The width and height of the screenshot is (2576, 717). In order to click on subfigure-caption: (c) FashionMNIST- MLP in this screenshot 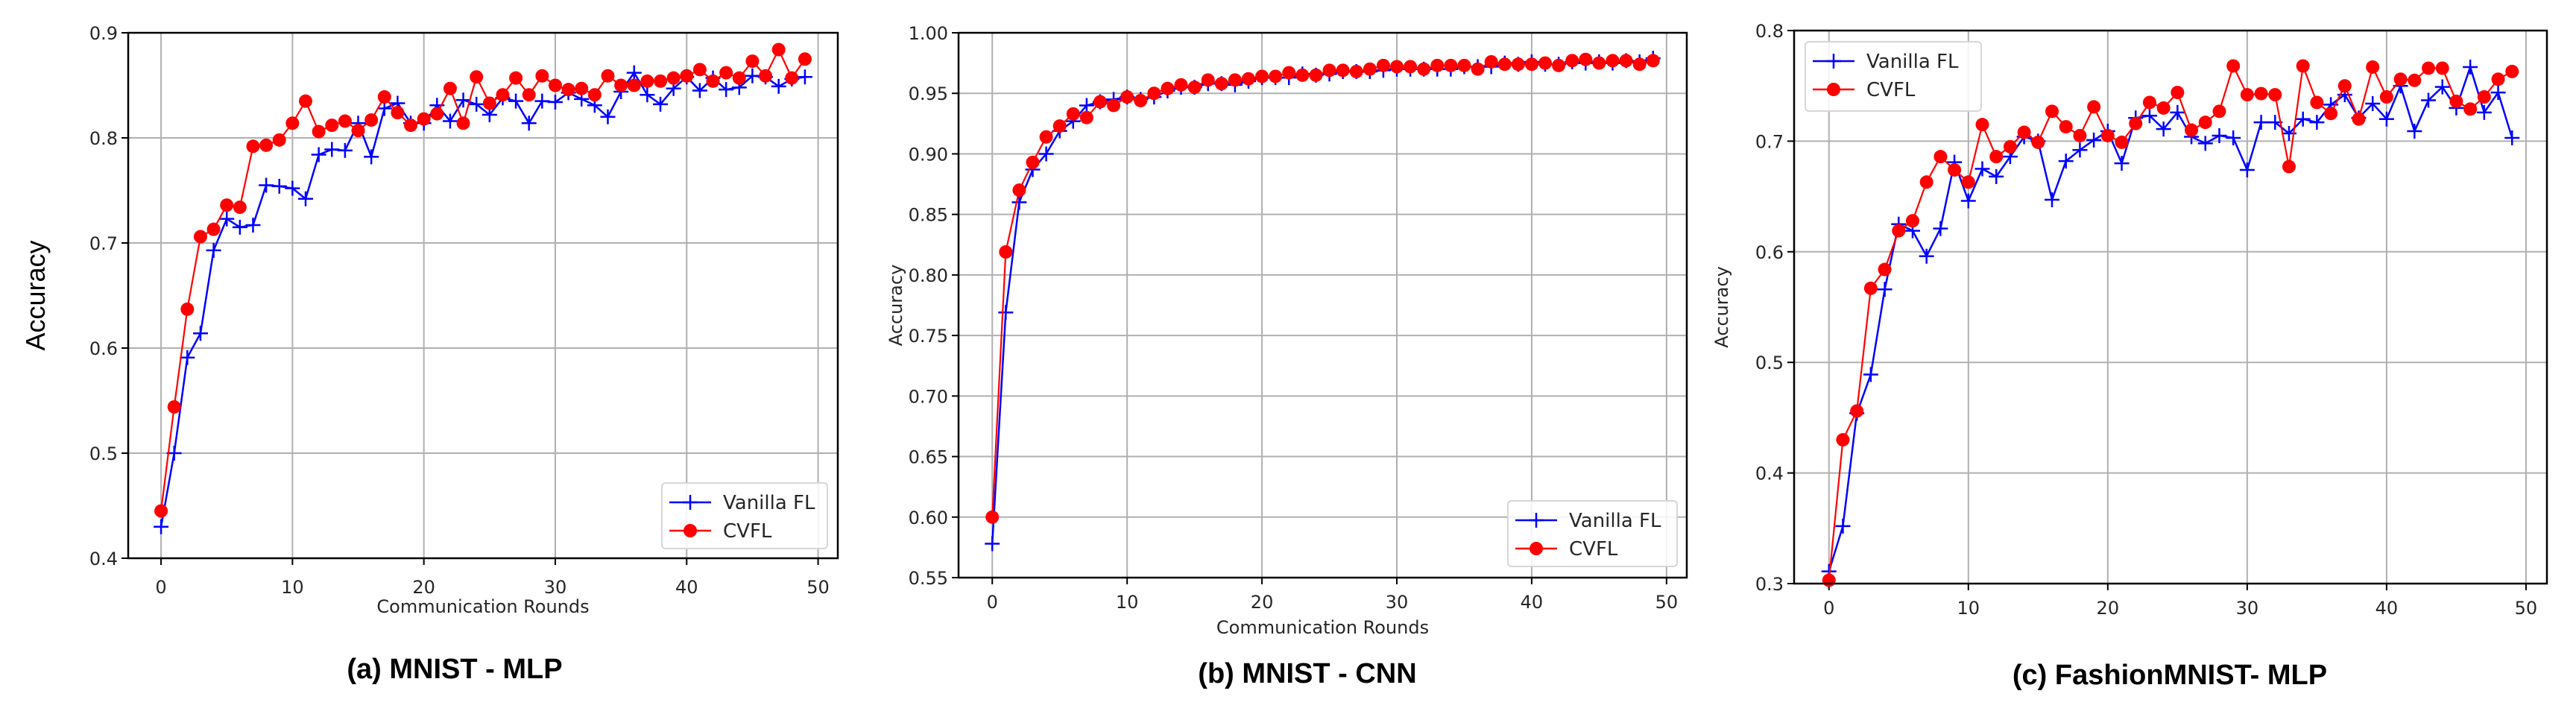, I will do `click(2169, 675)`.